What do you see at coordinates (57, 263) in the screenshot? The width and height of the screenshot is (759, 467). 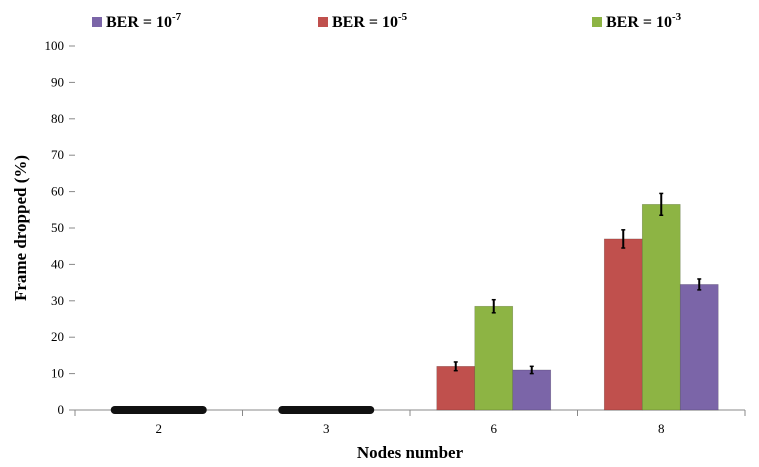 I see `y-tick-label: 40` at bounding box center [57, 263].